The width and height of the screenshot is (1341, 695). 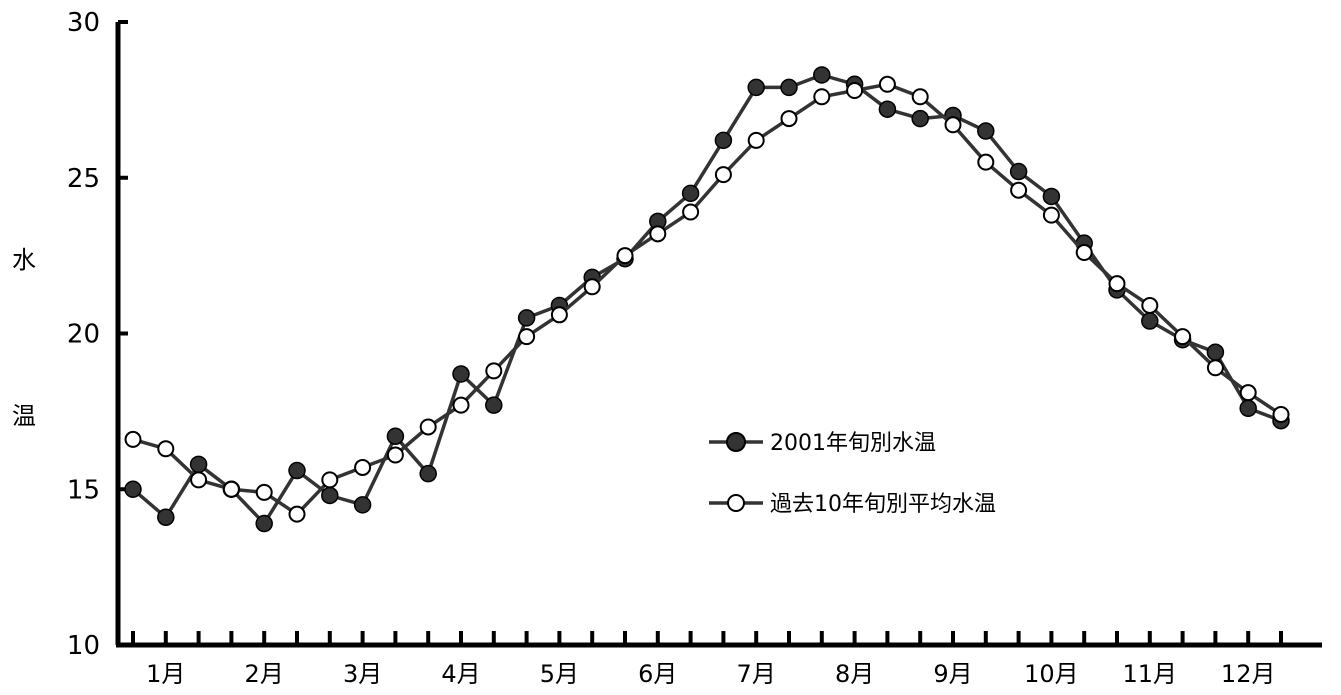 I want to click on x-tick-label: 11月, so click(x=1150, y=674).